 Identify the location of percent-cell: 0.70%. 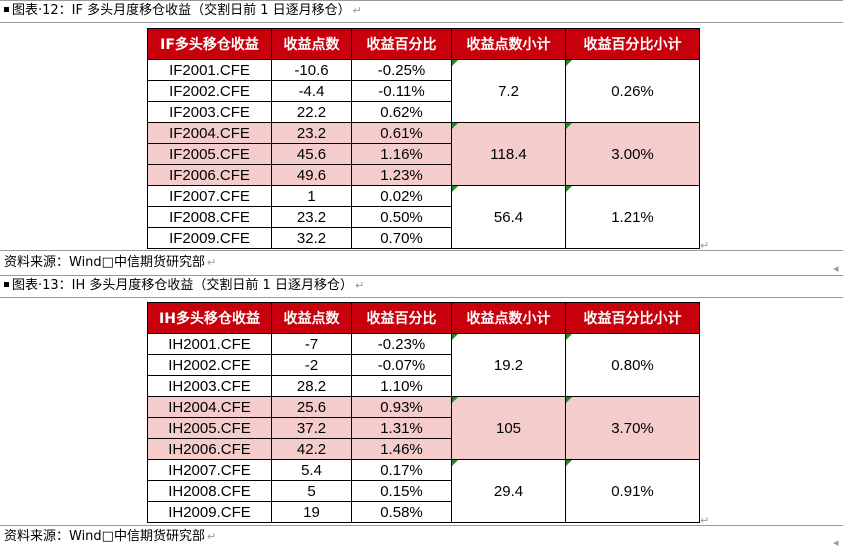
(401, 238).